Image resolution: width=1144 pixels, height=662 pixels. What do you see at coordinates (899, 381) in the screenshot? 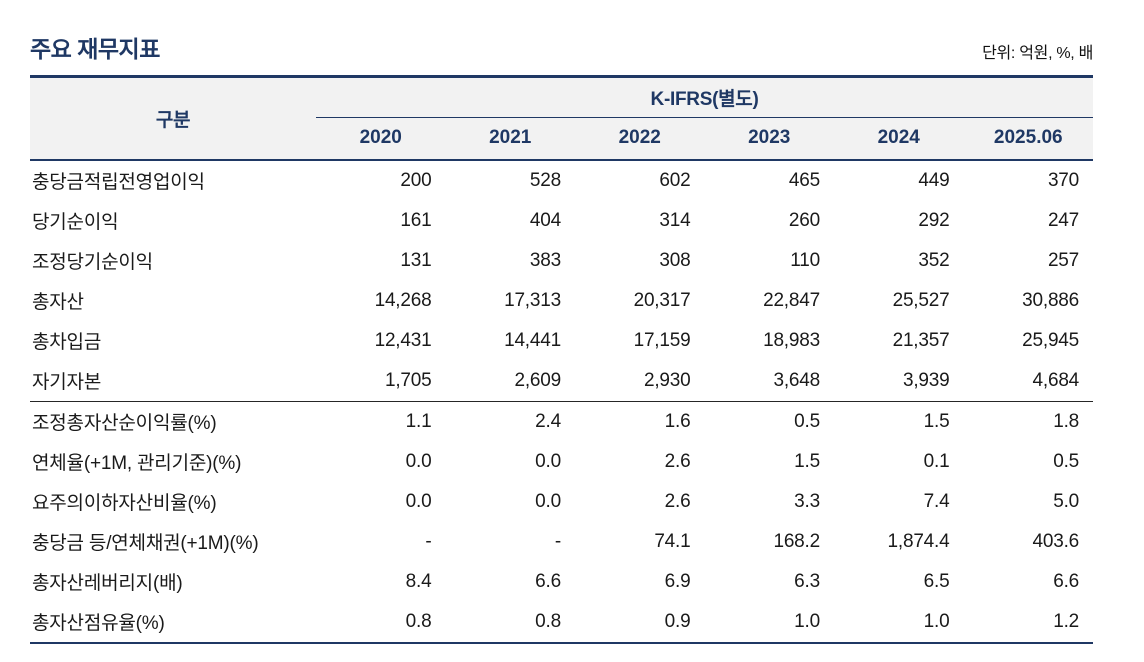
I see `cell-value: 3,939` at bounding box center [899, 381].